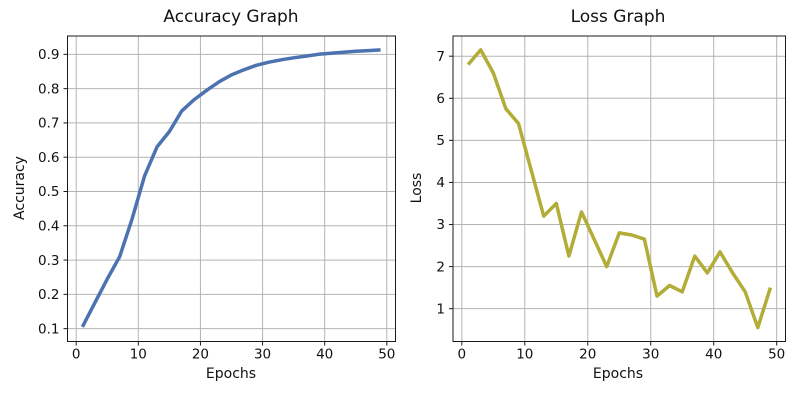 The image size is (800, 400). Describe the element at coordinates (231, 374) in the screenshot. I see `accuracy-xaxis-label: Epochs` at that location.